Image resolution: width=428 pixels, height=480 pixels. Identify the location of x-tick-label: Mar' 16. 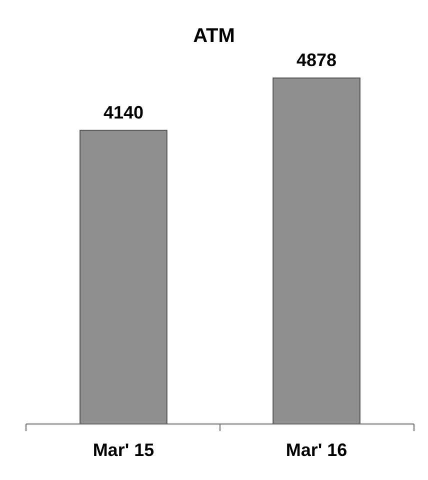
(317, 450).